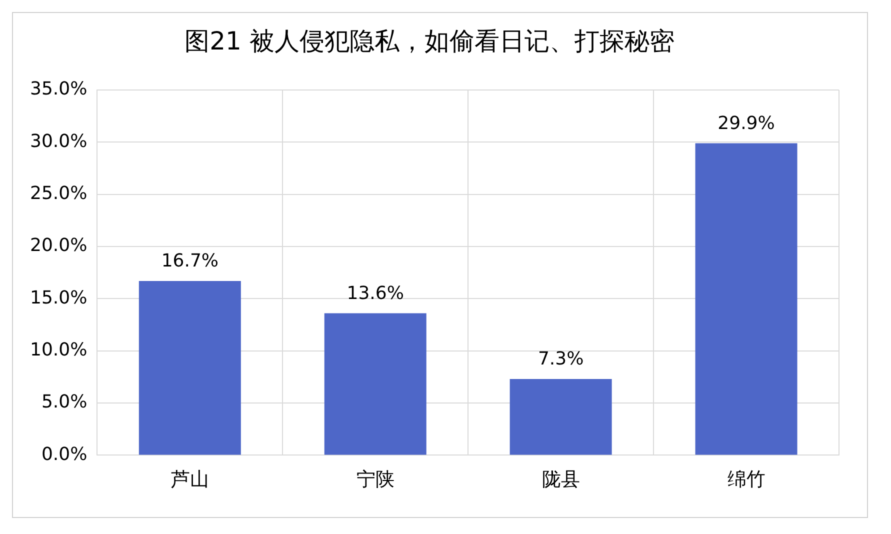 This screenshot has width=891, height=534. Describe the element at coordinates (561, 479) in the screenshot. I see `x-tick-label: 陇县` at that location.